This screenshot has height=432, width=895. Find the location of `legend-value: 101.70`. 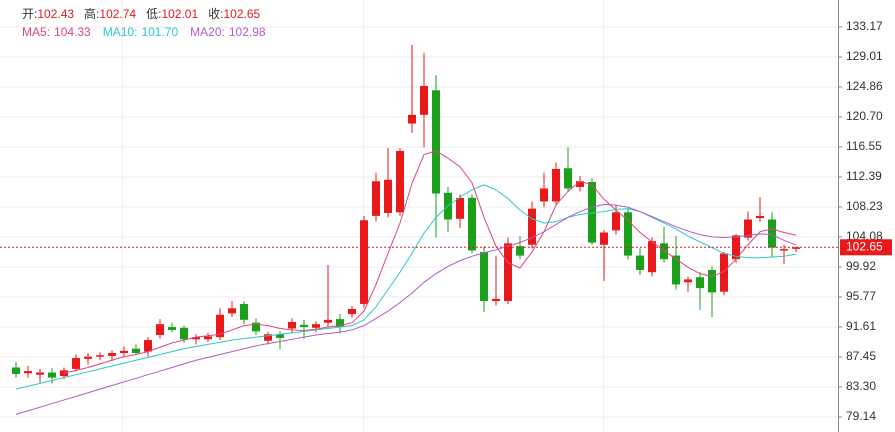

legend-value: 101.70 is located at coordinates (159, 32).